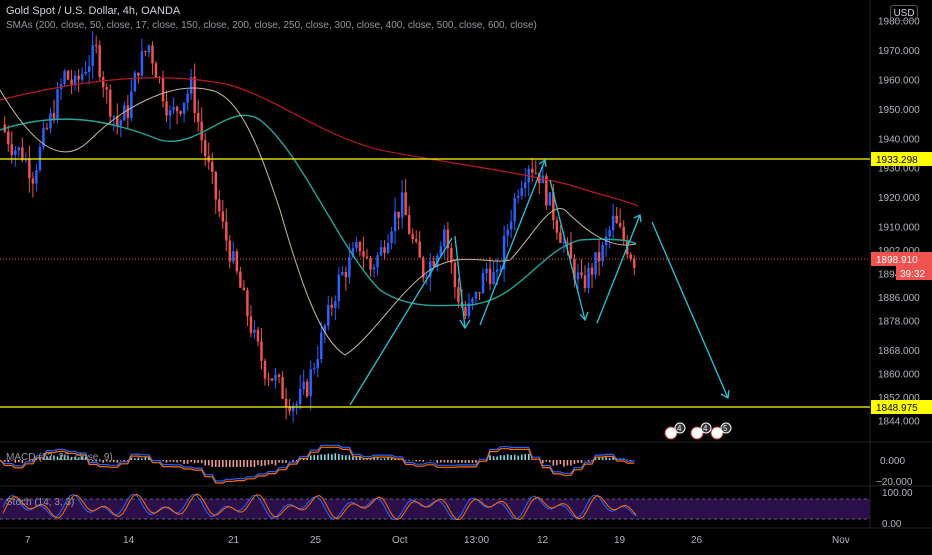  I want to click on stoch-label: Stoch (14, 3, 3), so click(40, 502).